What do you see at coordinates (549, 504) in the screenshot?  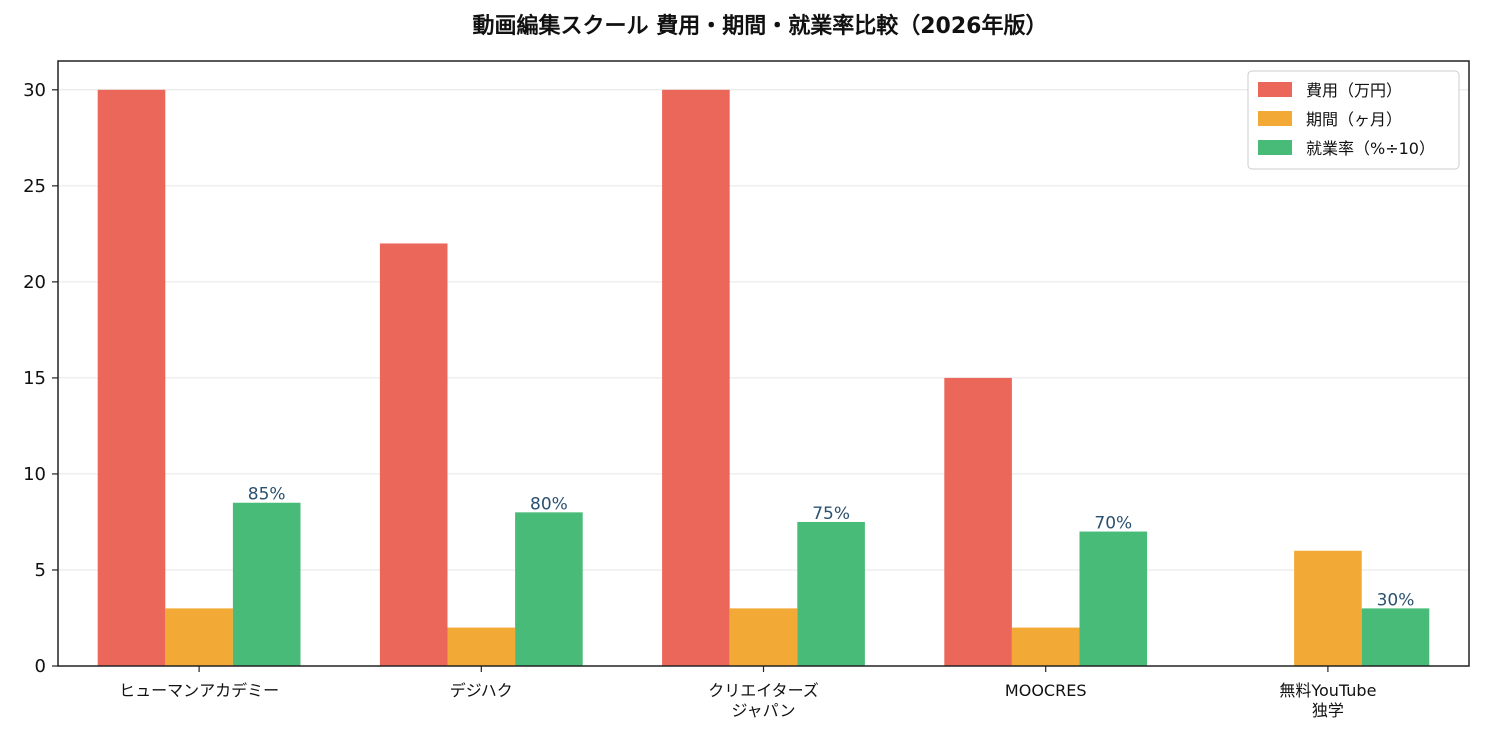 I see `data-label: 80%` at bounding box center [549, 504].